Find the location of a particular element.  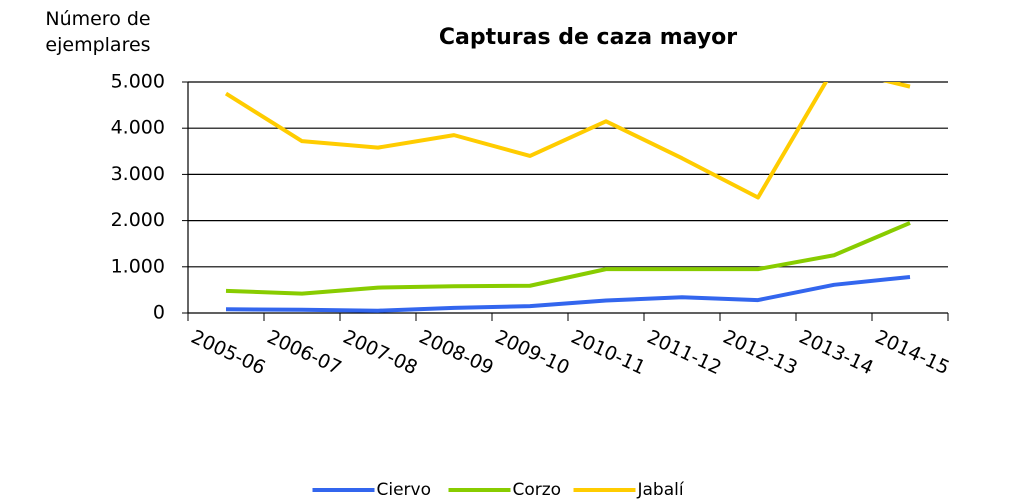

x-tick-label: 2012-13 is located at coordinates (760, 352).